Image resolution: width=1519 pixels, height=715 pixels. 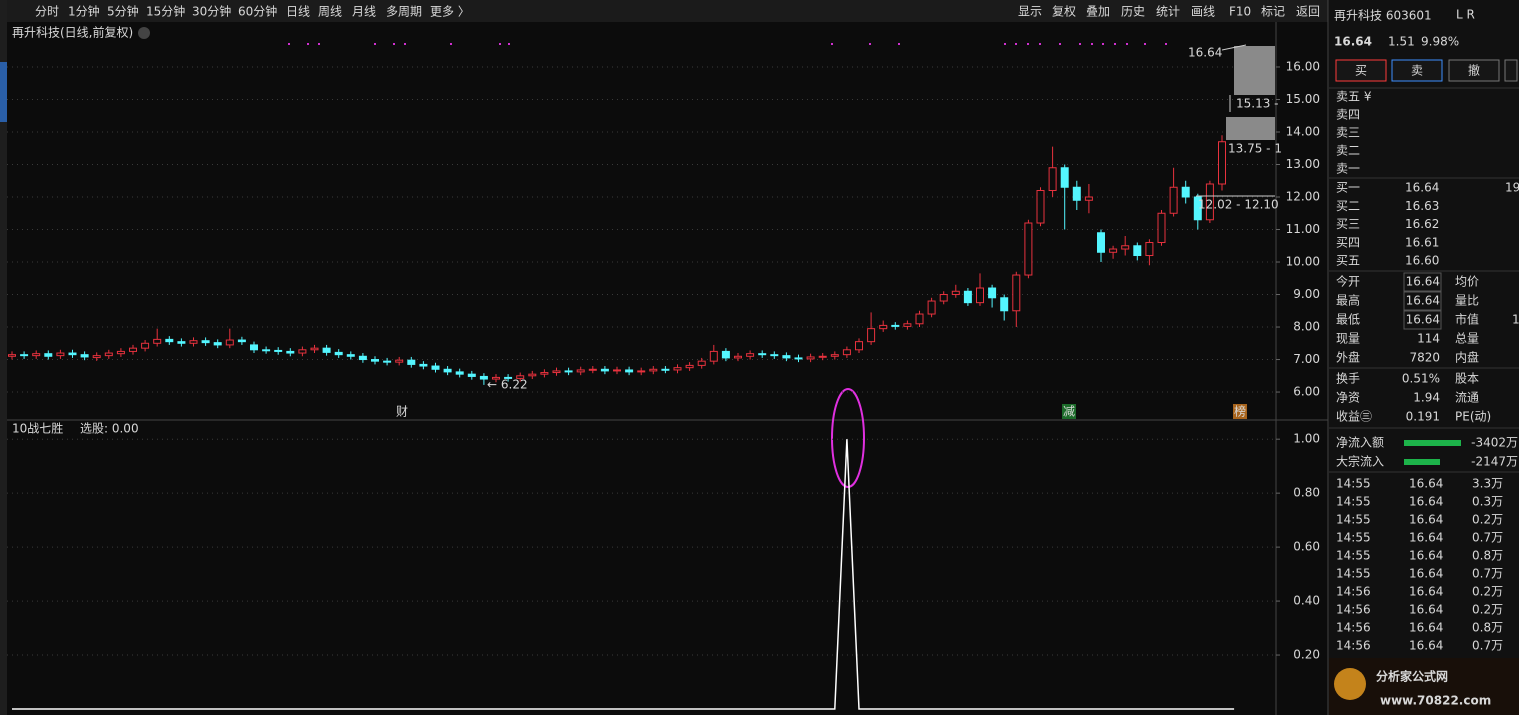 What do you see at coordinates (450, 12) in the screenshot?
I see `period-tab: 更多 〉` at bounding box center [450, 12].